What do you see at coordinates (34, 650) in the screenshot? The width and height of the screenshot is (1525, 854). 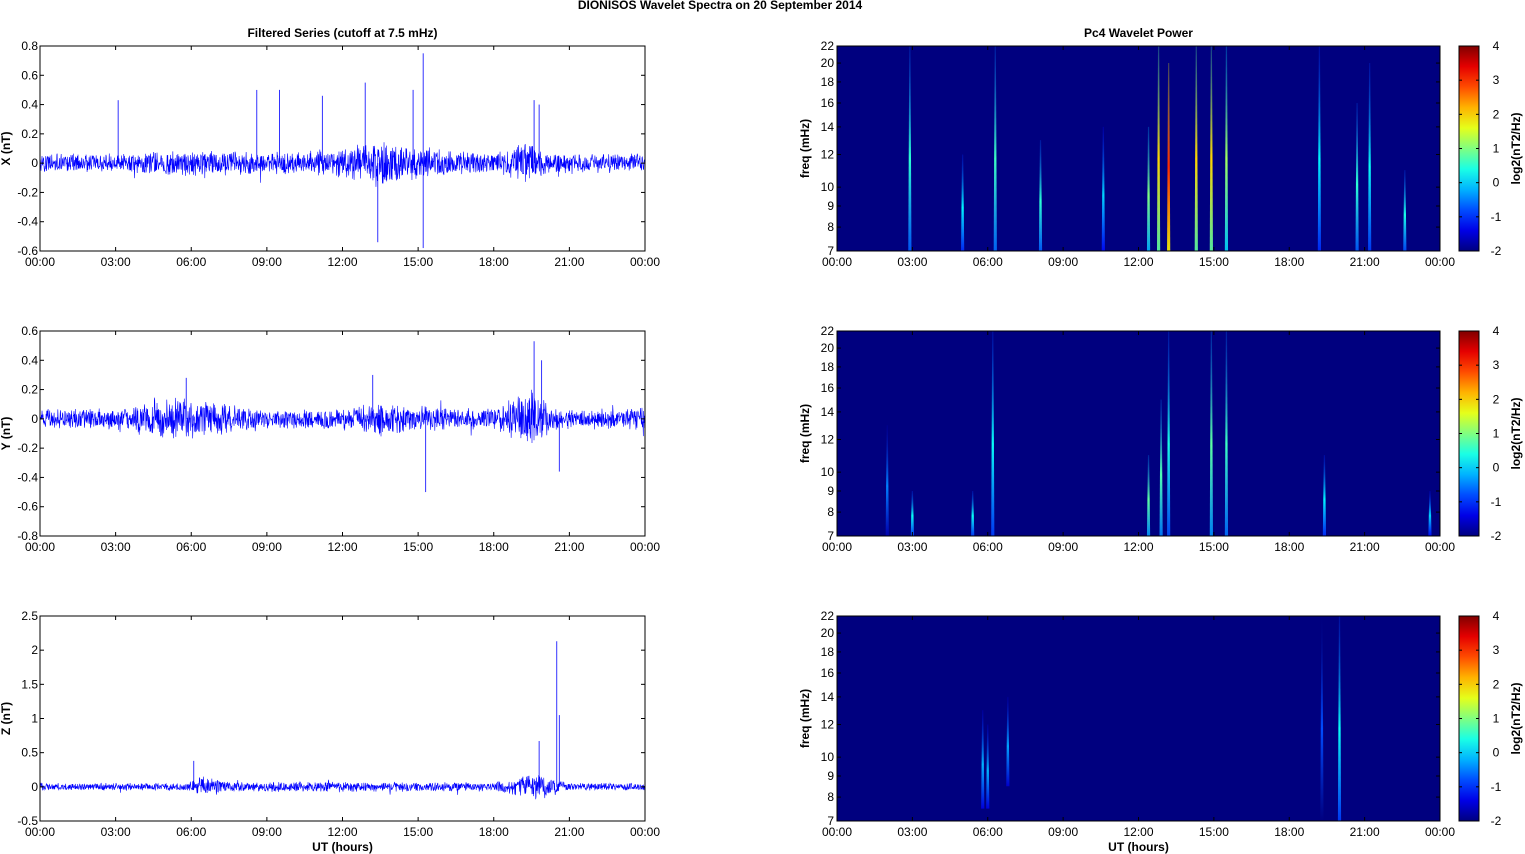 I see `panel-3-y-tick-label: 2` at bounding box center [34, 650].